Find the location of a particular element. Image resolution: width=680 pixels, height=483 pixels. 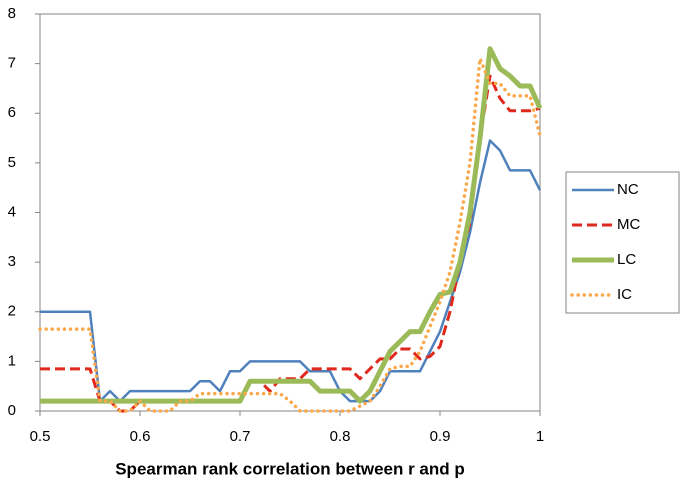

legend-label: LC is located at coordinates (626, 259).